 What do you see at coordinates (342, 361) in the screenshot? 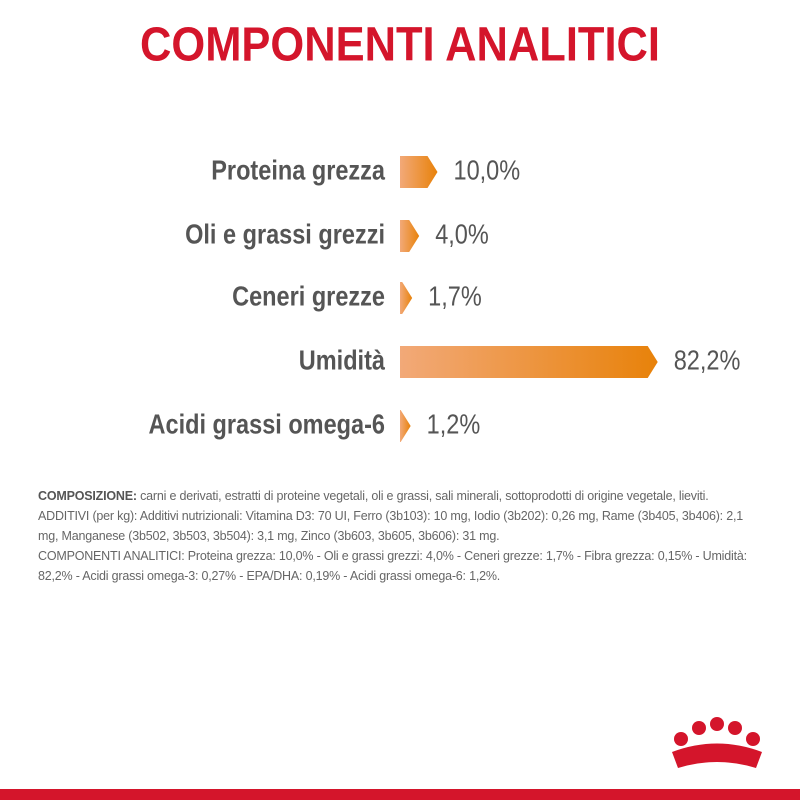
I see `category-label: Umidità` at bounding box center [342, 361].